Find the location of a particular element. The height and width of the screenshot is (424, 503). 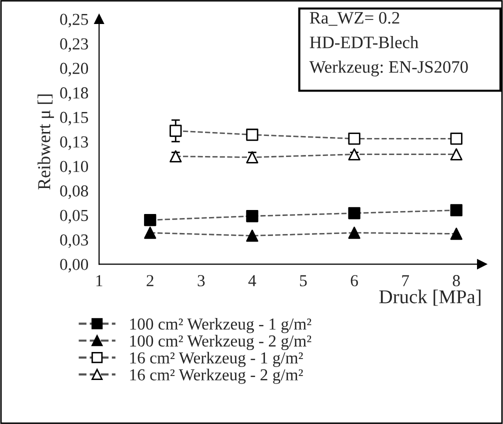

annotation: Werkzeug: EN-JS2070 is located at coordinates (388, 68).